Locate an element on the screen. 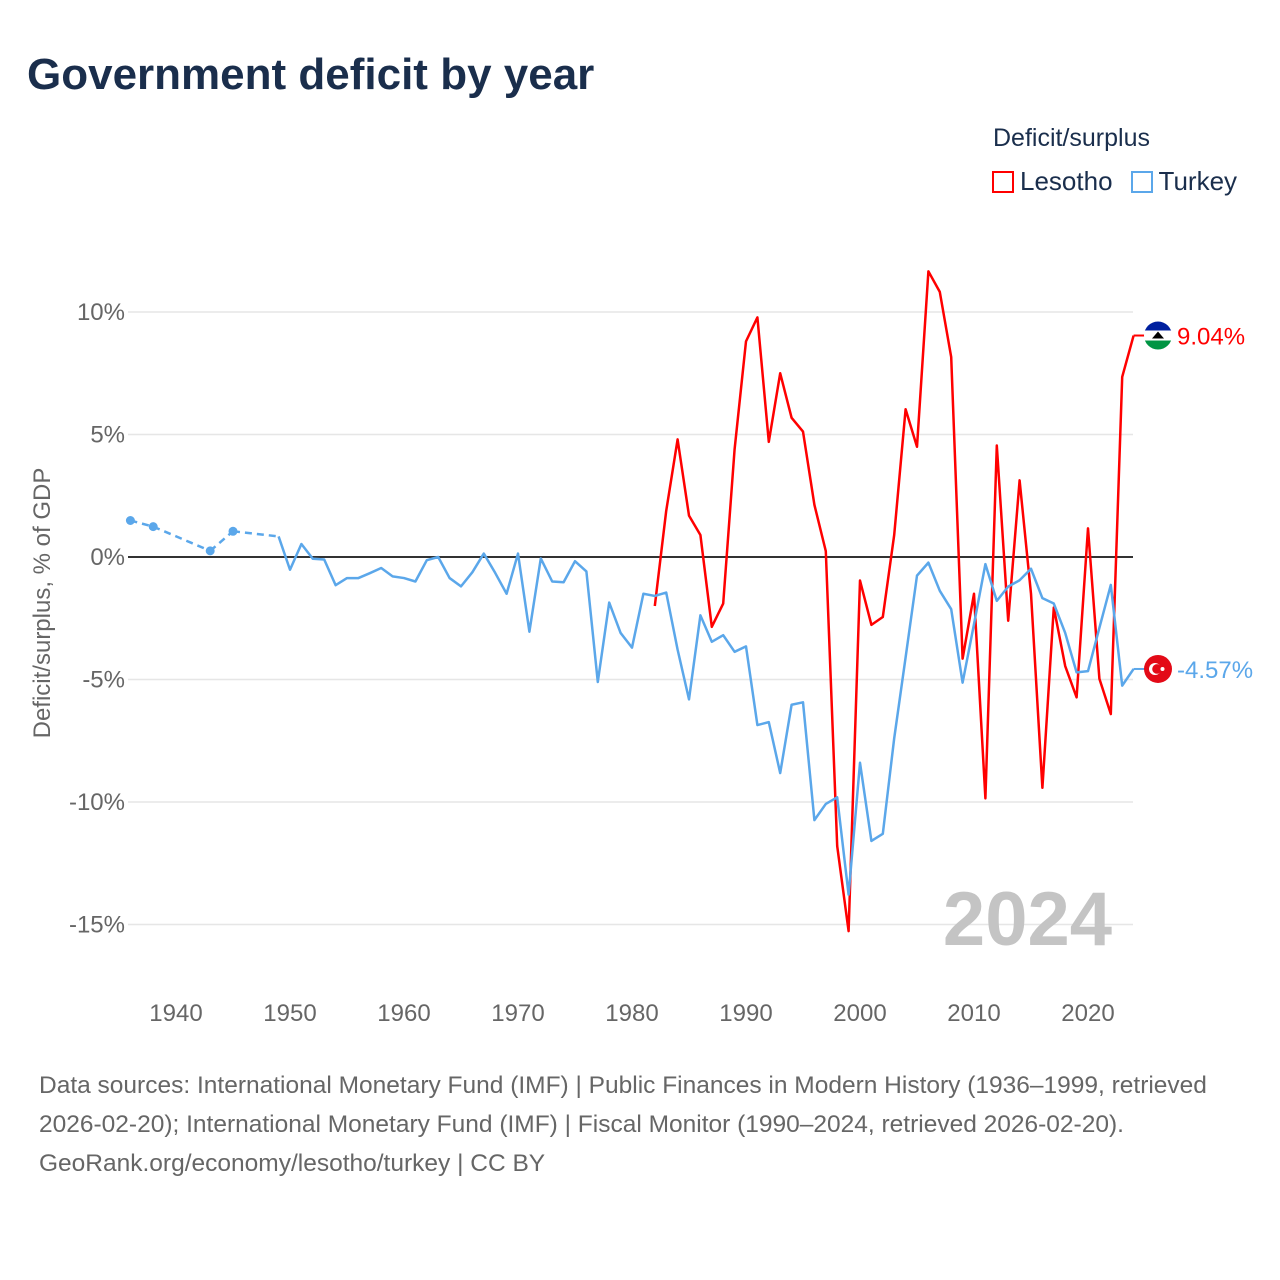 This screenshot has height=1280, width=1280. y-tick-label: -15% is located at coordinates (97, 925).